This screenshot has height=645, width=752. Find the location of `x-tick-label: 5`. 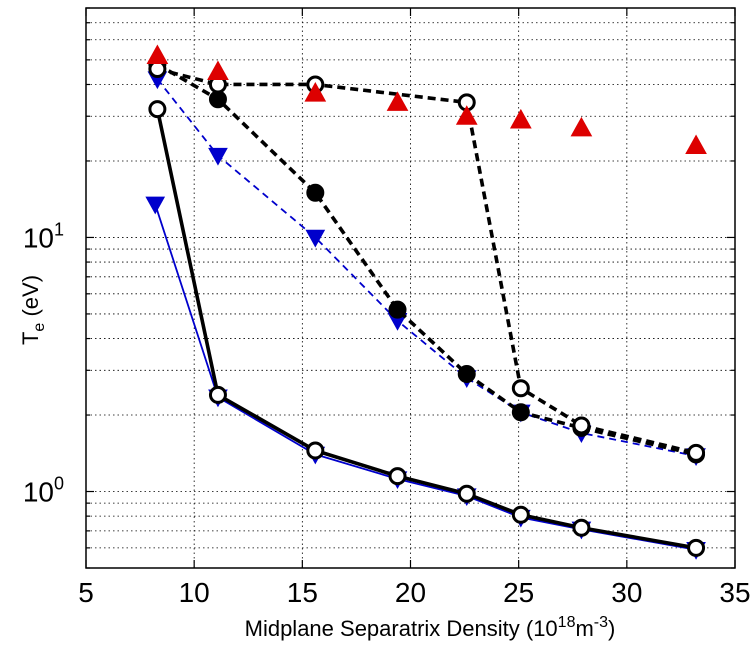

x-tick-label: 5 is located at coordinates (86, 592).